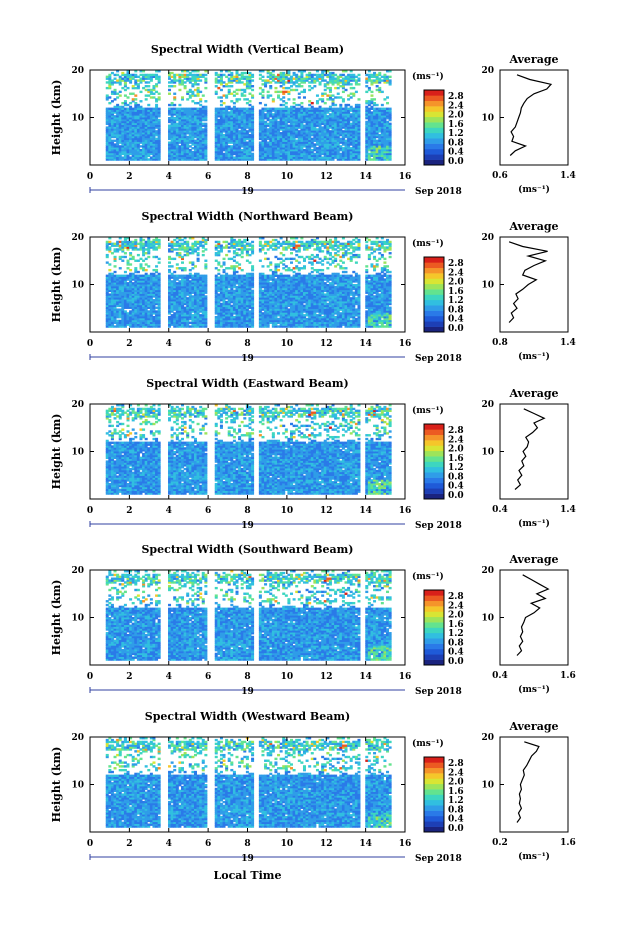 Image resolution: width=624 pixels, height=929 pixels. Describe the element at coordinates (500, 510) in the screenshot. I see `average-x-tick-label: 0.4` at that location.